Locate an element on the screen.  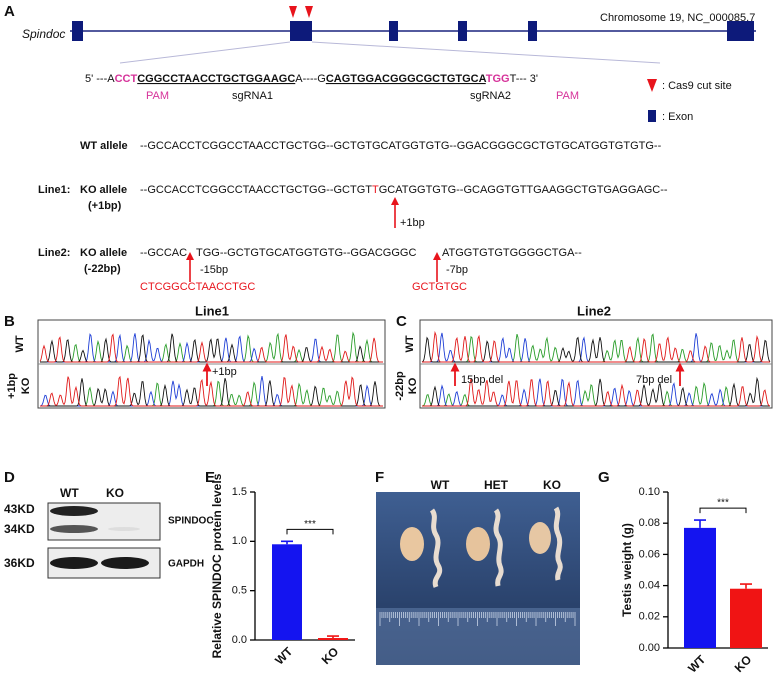
protein-label: GAPDH is located at coordinates (186, 564).